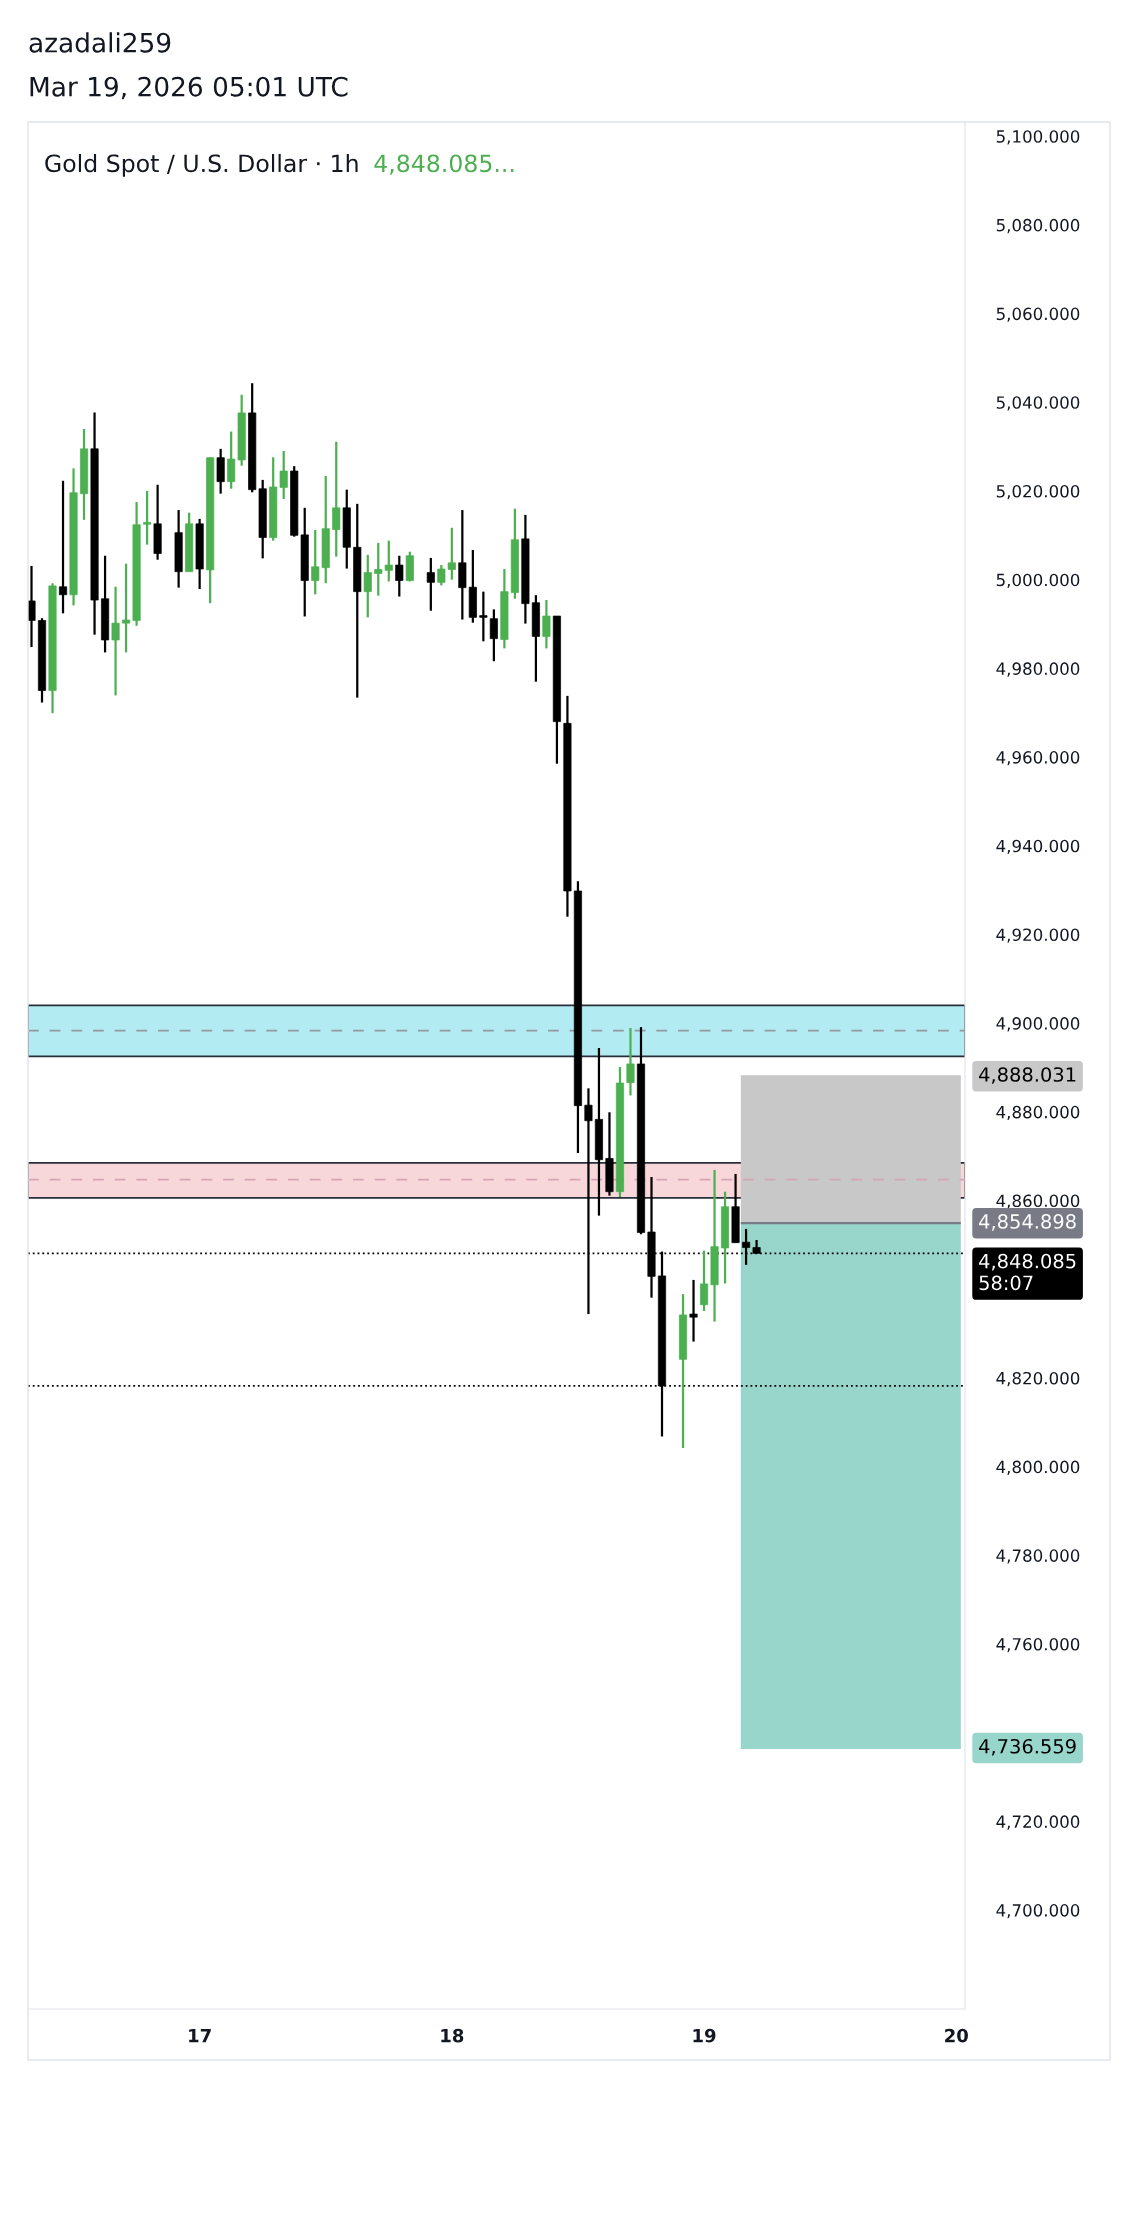  Describe the element at coordinates (1038, 847) in the screenshot. I see `y-tick-label: 4,940.000` at that location.